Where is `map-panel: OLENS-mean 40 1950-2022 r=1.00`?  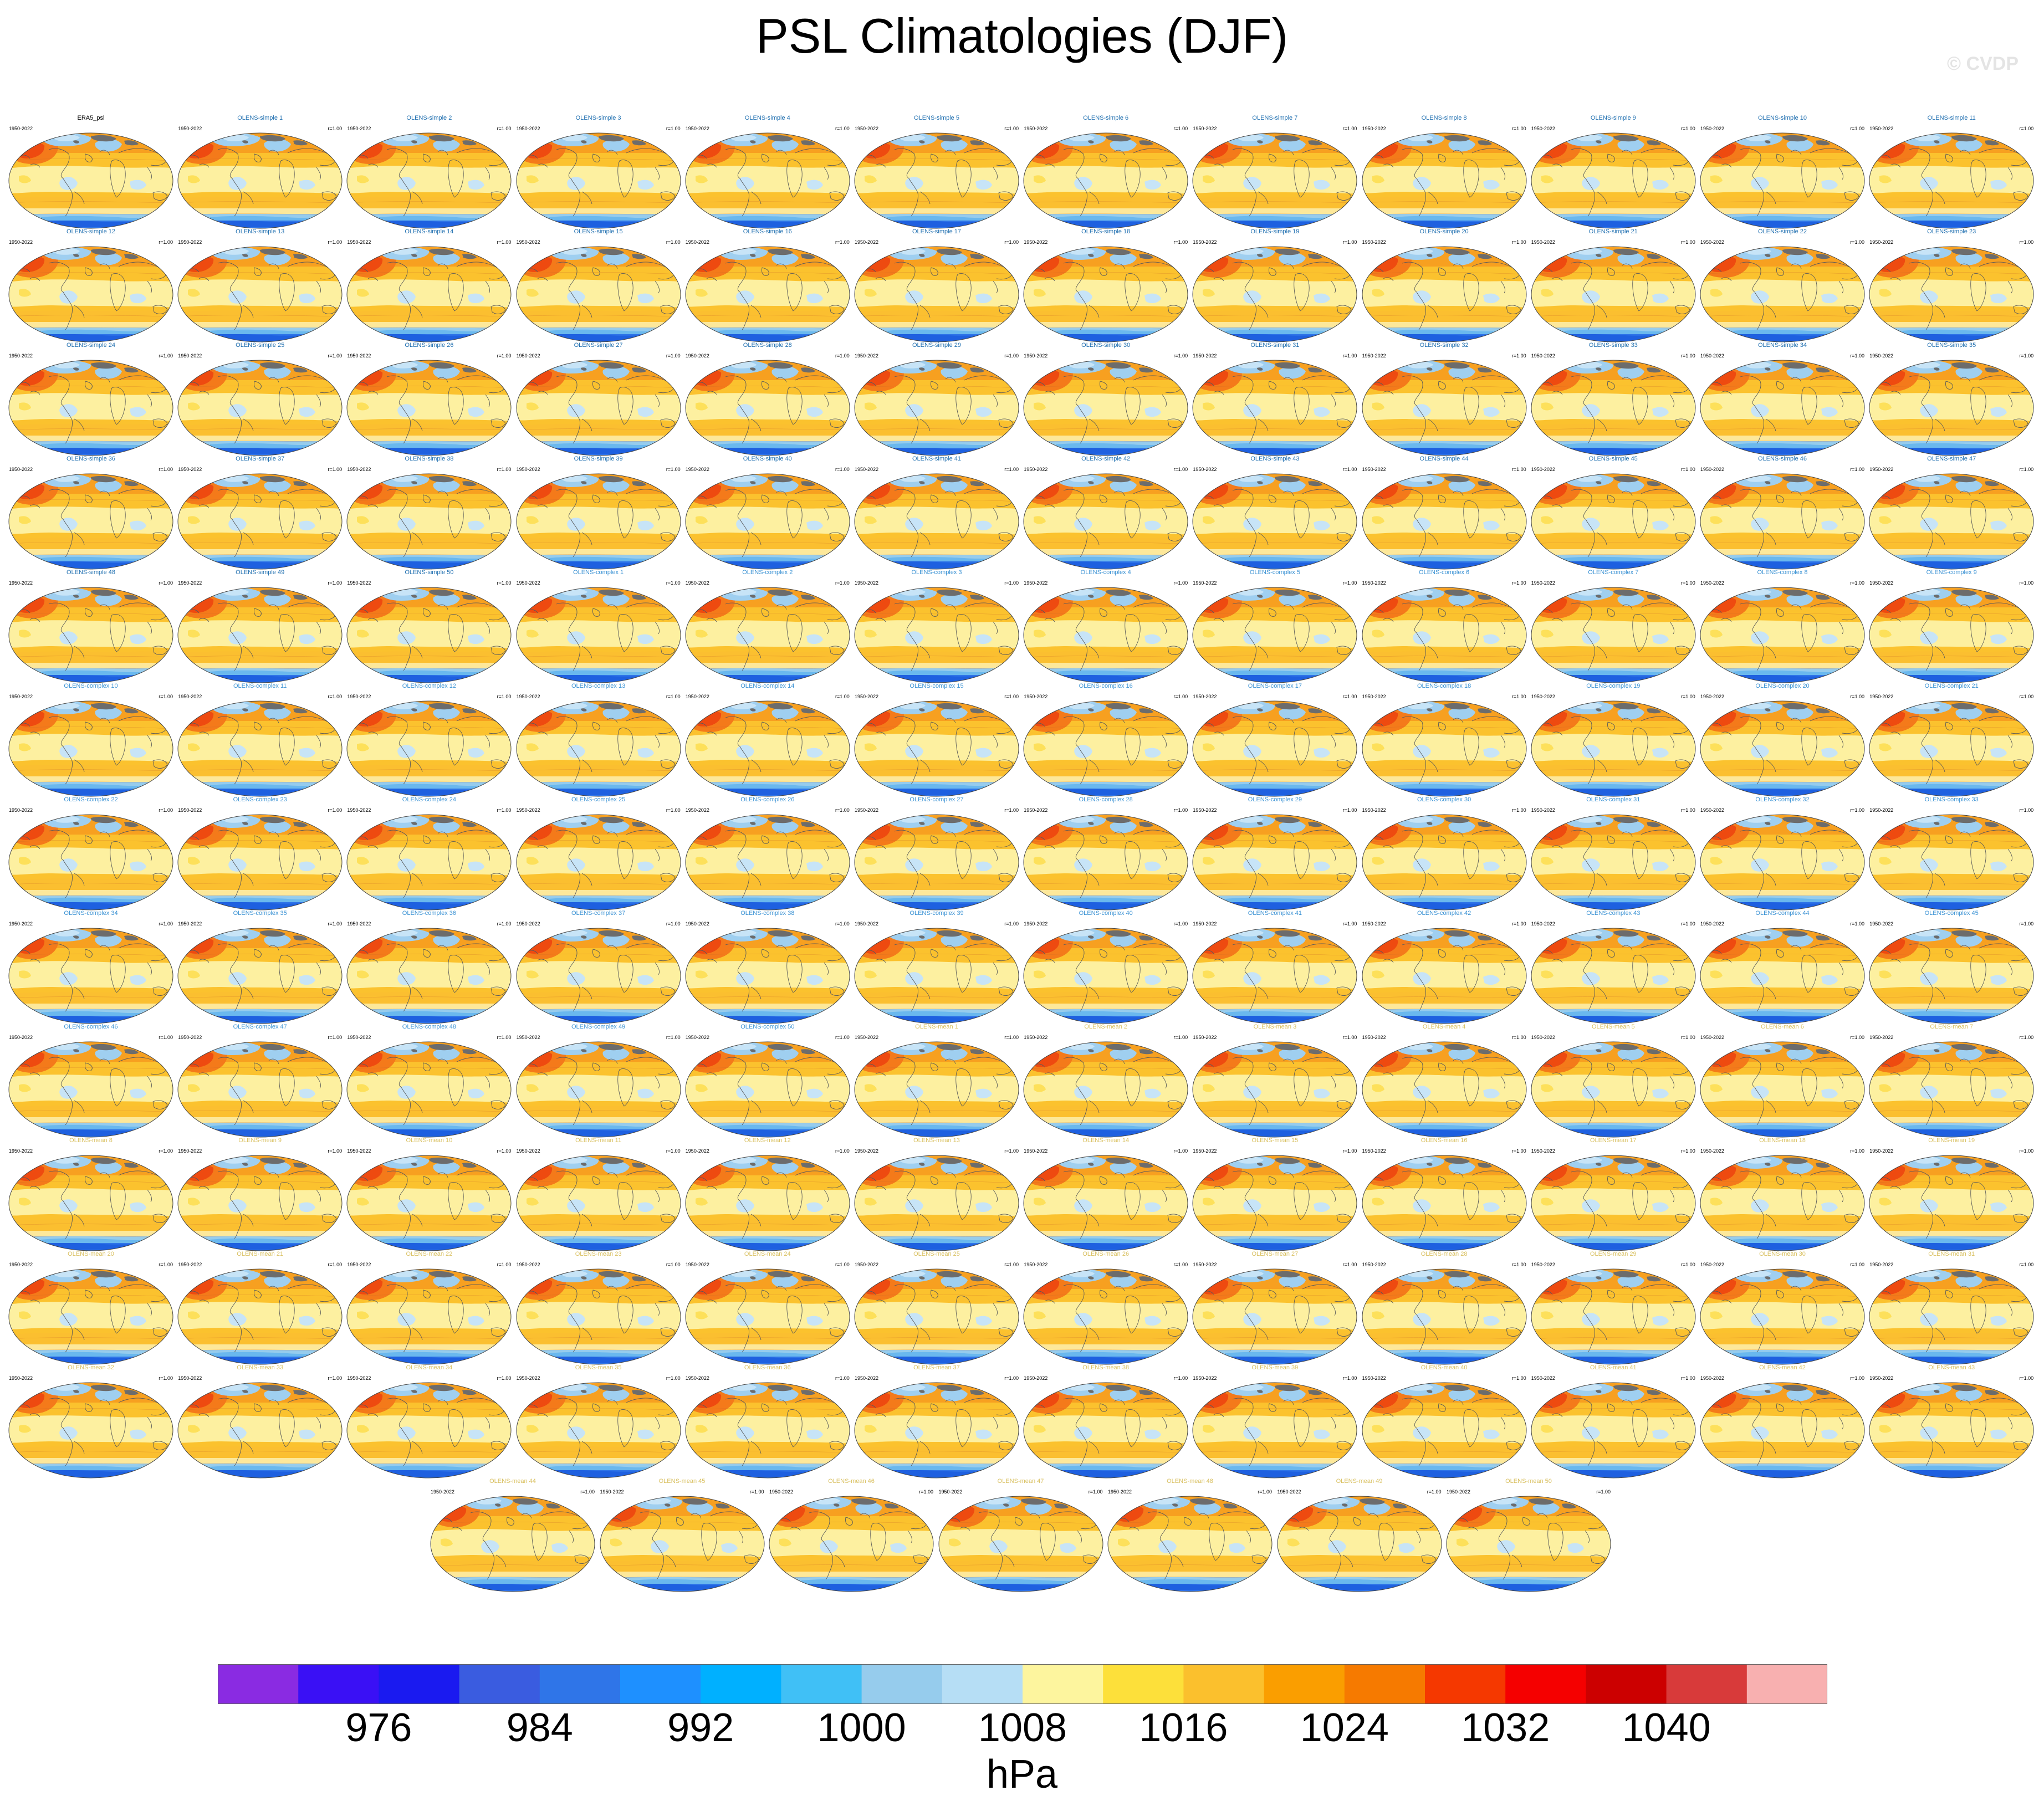
map-panel: OLENS-mean 40 1950-2022 r=1.00 is located at coordinates (1444, 1421).